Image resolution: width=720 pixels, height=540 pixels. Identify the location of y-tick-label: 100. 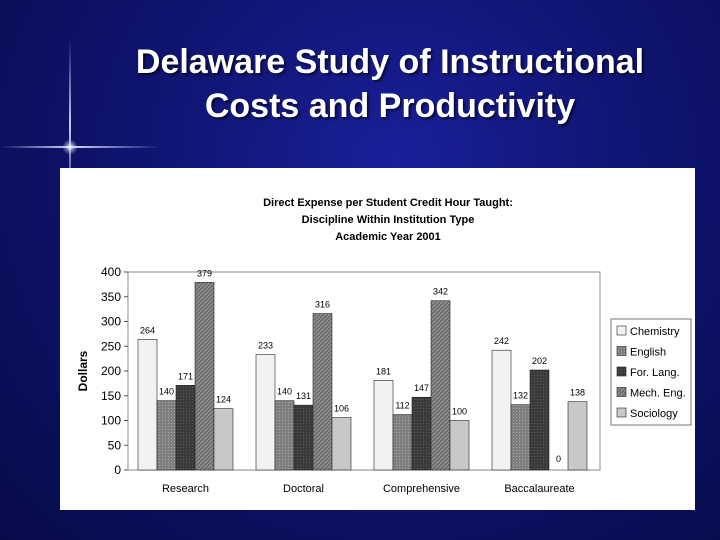
(111, 421).